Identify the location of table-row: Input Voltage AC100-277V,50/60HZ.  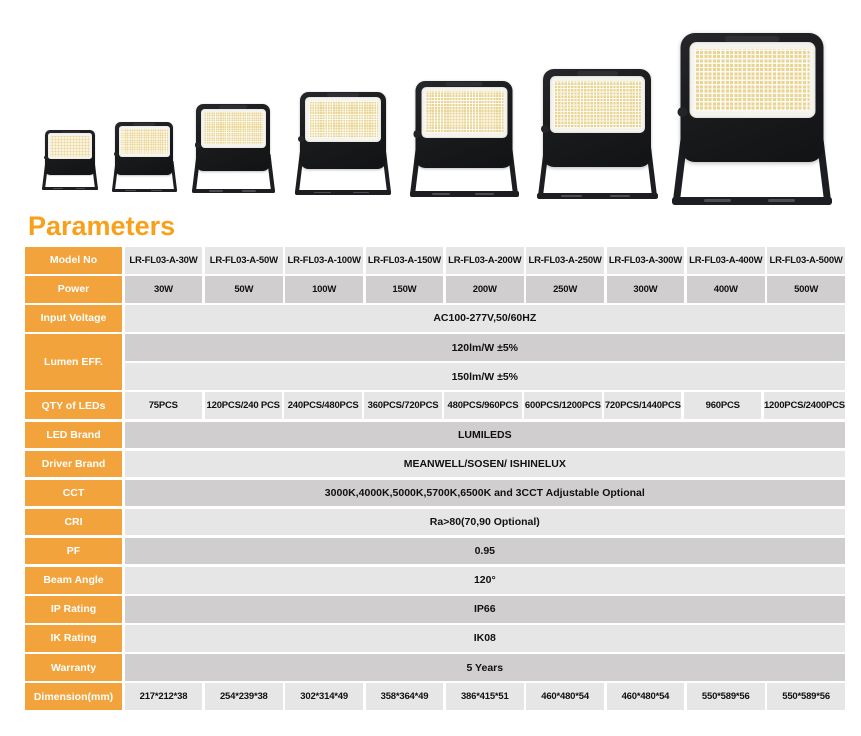
(435, 318).